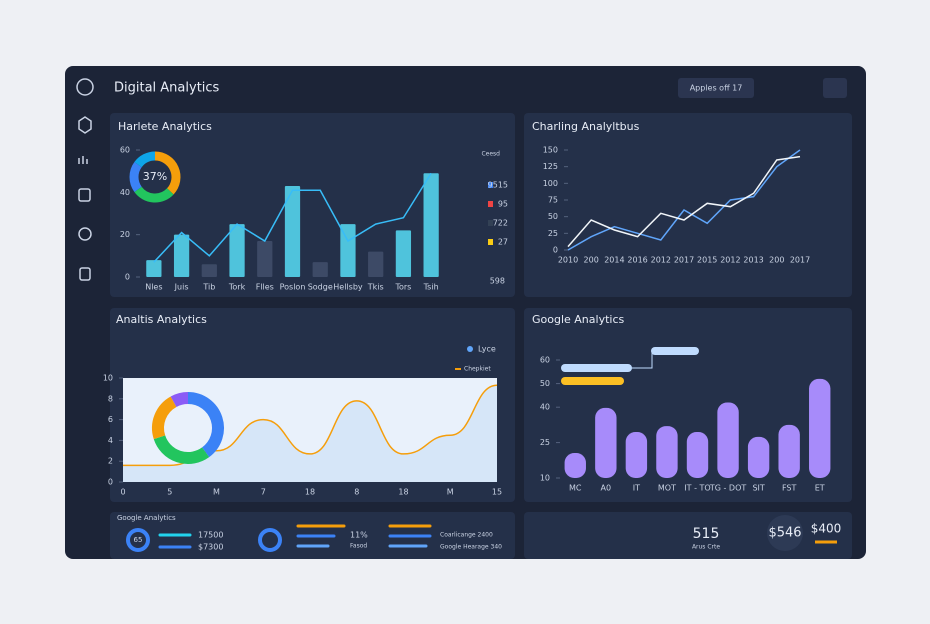 Image resolution: width=930 pixels, height=624 pixels. Describe the element at coordinates (826, 529) in the screenshot. I see `footer-amount: $400` at that location.